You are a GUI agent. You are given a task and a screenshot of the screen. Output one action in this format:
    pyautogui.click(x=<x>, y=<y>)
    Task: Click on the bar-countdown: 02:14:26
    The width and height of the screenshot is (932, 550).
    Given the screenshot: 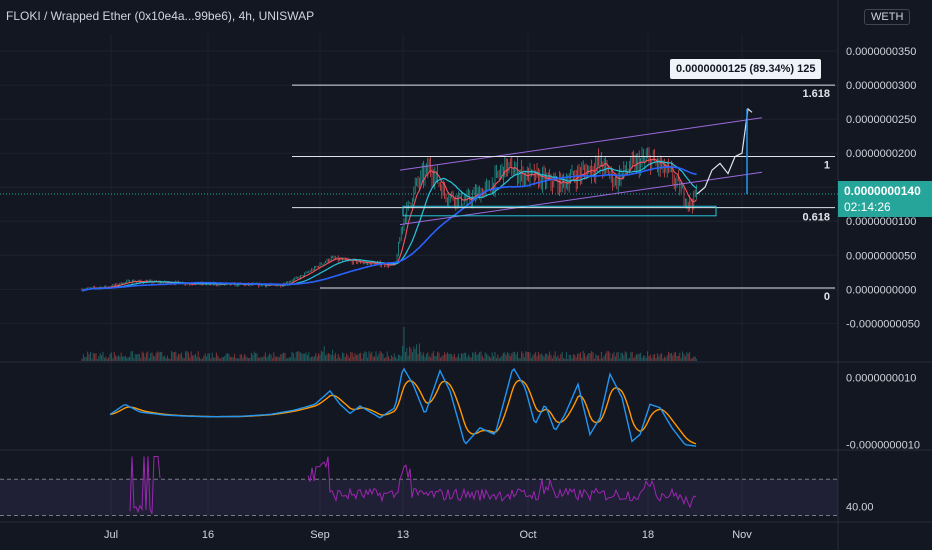 What is the action you would take?
    pyautogui.click(x=867, y=207)
    